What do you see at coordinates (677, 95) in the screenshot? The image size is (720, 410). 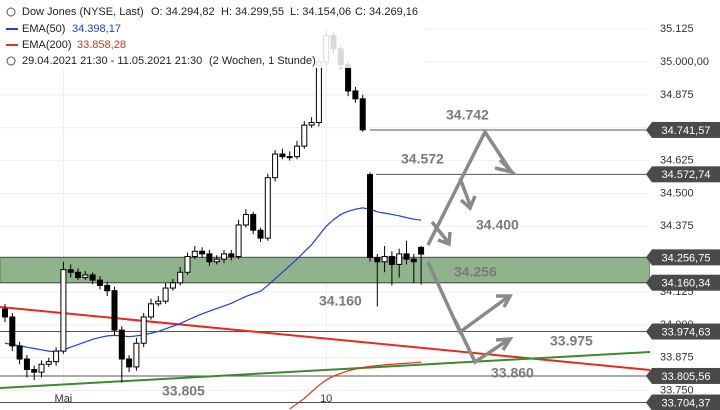 I see `y-tick-label: 34.875` at bounding box center [677, 95].